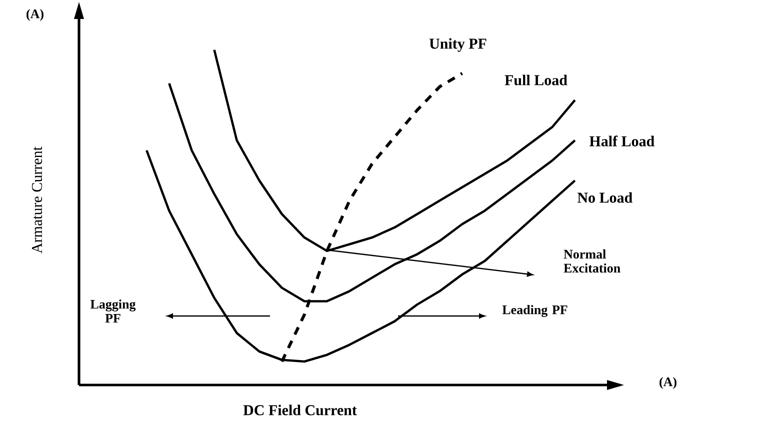 The height and width of the screenshot is (421, 769). Describe the element at coordinates (37, 200) in the screenshot. I see `y-axis-title: Armature Current` at that location.